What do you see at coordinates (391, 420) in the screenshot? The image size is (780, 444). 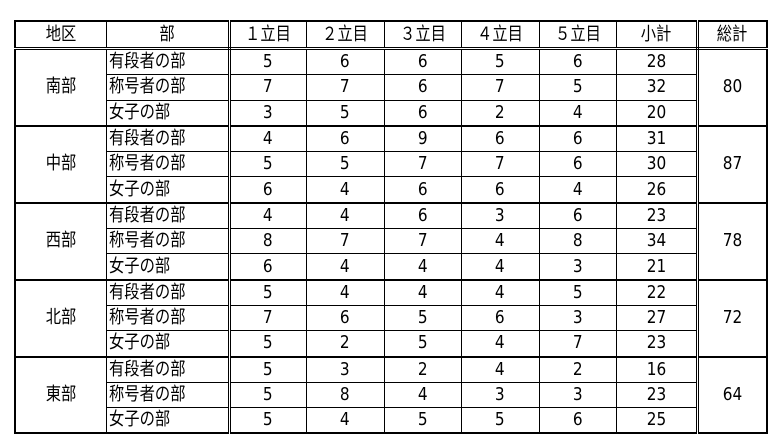 I see `table-row: 女子の部 5 4 5 5 6 25` at bounding box center [391, 420].